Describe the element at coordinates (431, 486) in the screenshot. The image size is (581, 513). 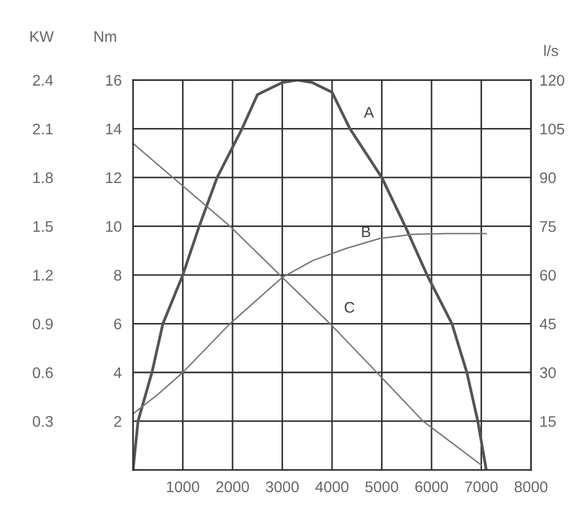
I see `x-tick-label: 6000` at that location.